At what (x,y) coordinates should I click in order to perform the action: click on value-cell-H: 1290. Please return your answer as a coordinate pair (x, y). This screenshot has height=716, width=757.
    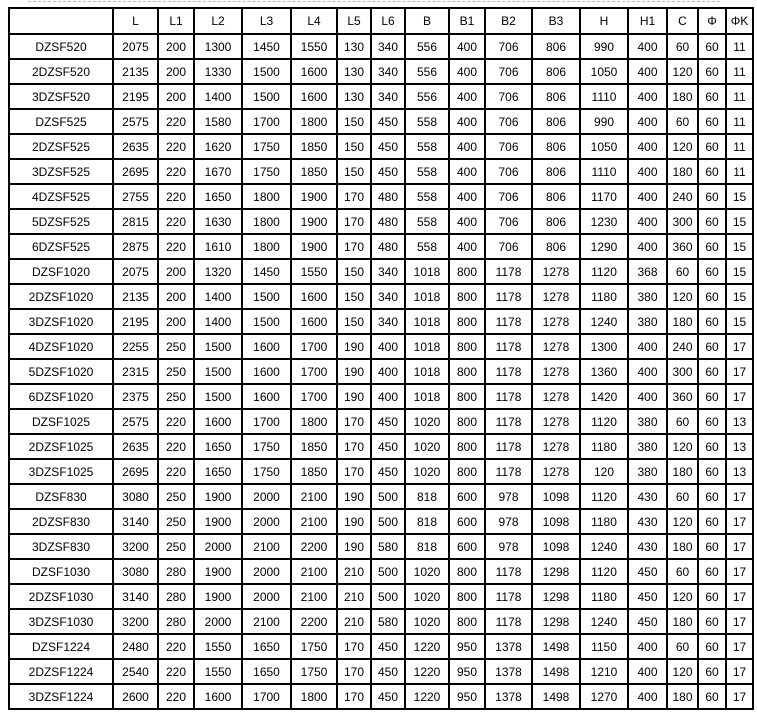
    Looking at the image, I should click on (604, 246).